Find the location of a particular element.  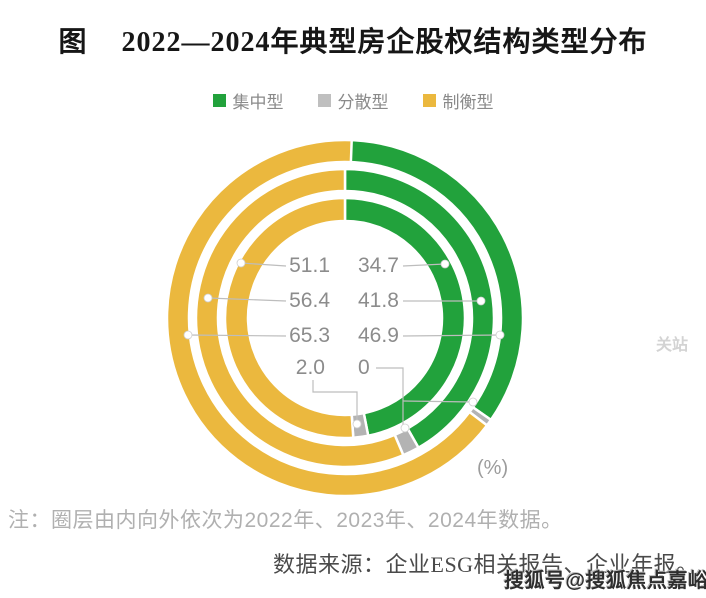

label-zhiheng-2: 65.3 is located at coordinates (309, 335).